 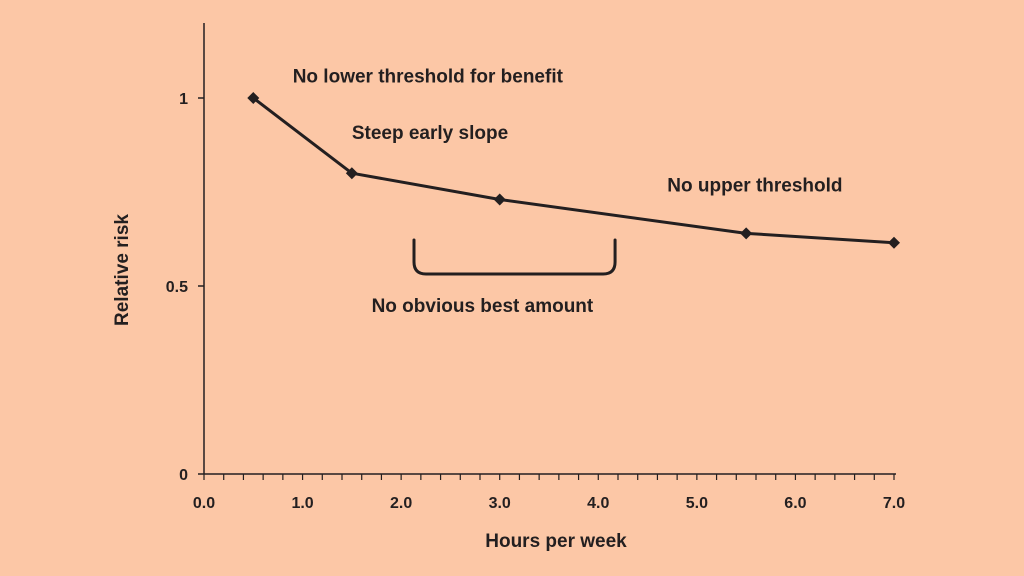 I want to click on x-tick-label: 5.0, so click(x=697, y=503).